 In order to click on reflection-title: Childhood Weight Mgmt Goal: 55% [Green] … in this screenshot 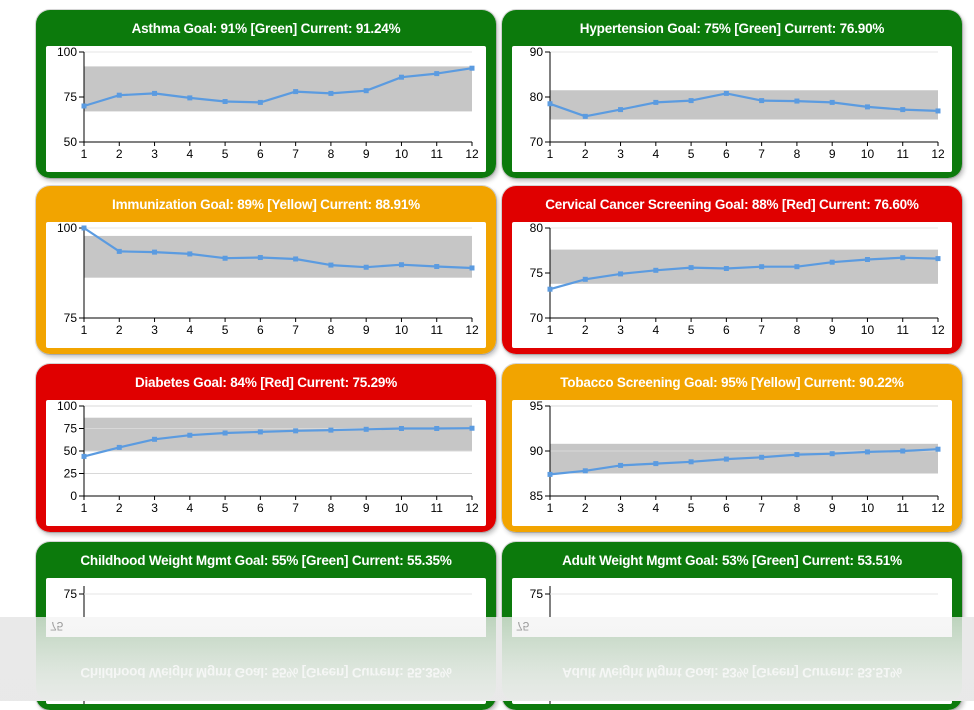, I will do `click(266, 672)`.